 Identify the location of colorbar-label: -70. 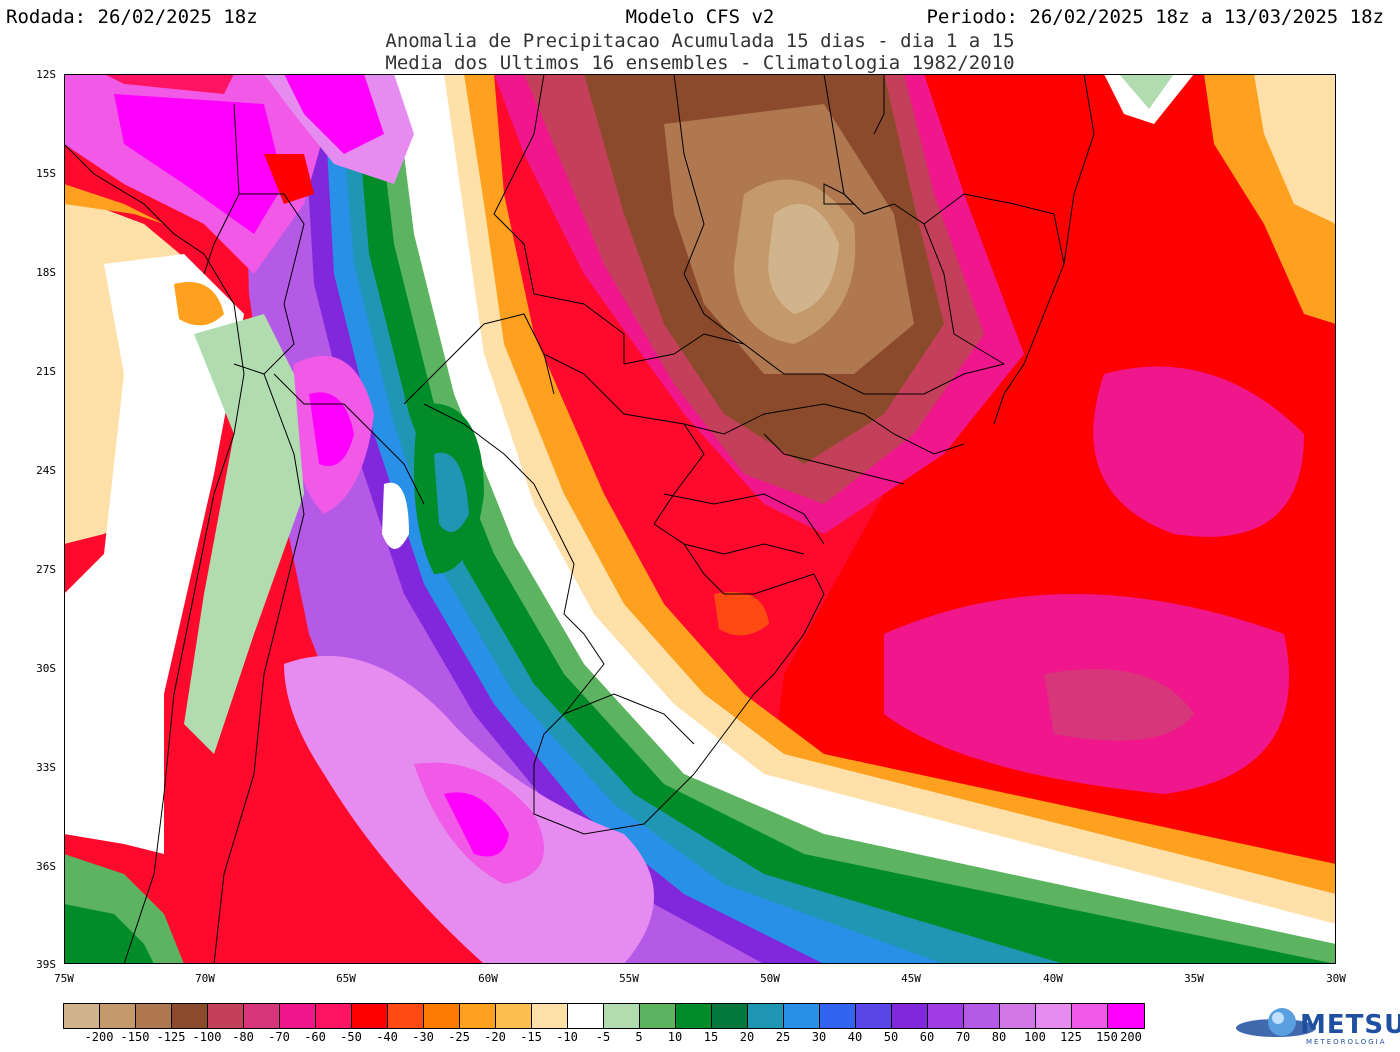
(279, 1037).